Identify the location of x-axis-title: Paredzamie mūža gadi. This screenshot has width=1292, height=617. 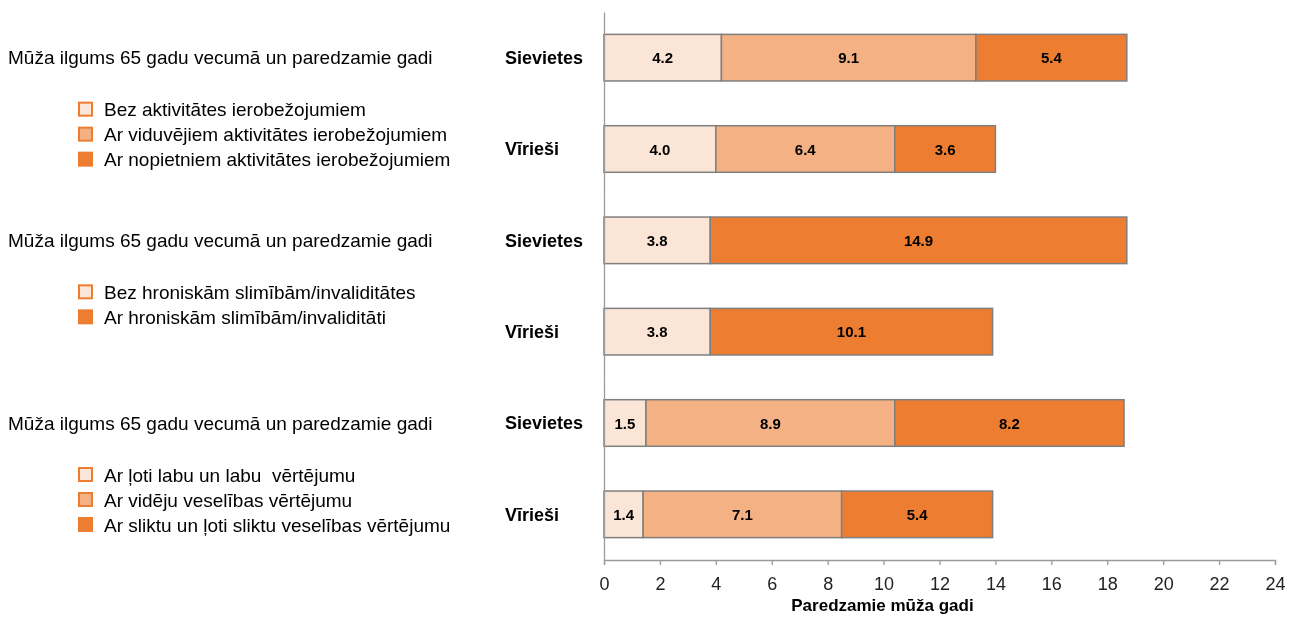
(882, 605).